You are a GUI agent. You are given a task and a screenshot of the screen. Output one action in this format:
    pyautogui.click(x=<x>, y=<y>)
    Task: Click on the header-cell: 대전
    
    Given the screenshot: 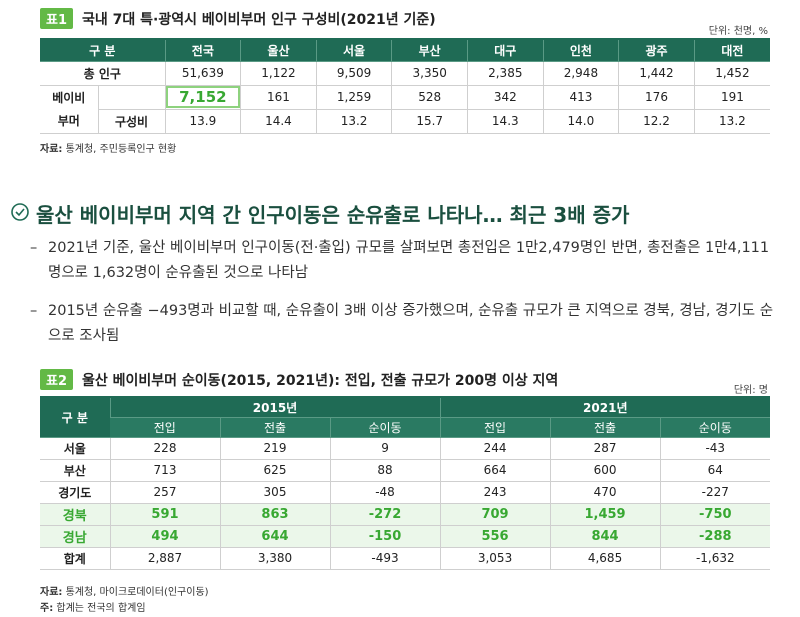 What is the action you would take?
    pyautogui.click(x=731, y=50)
    